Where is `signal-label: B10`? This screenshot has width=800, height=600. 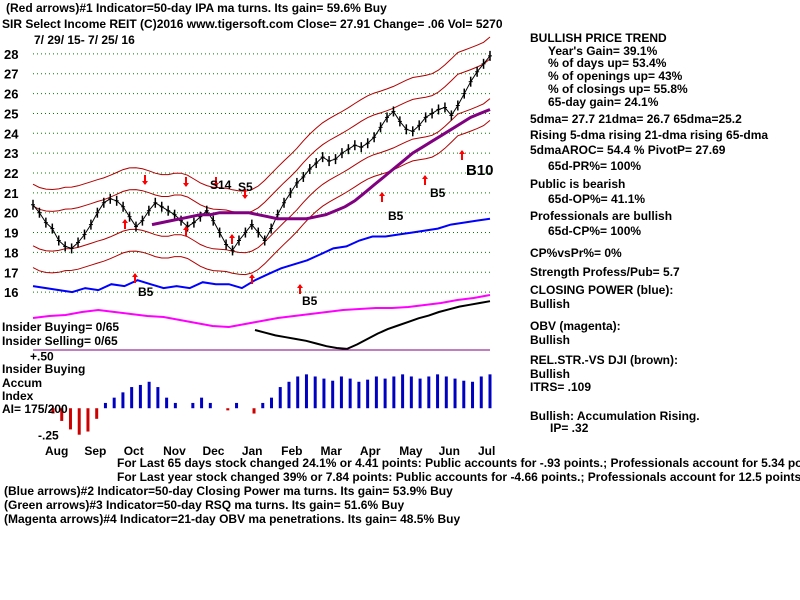 signal-label: B10 is located at coordinates (480, 170).